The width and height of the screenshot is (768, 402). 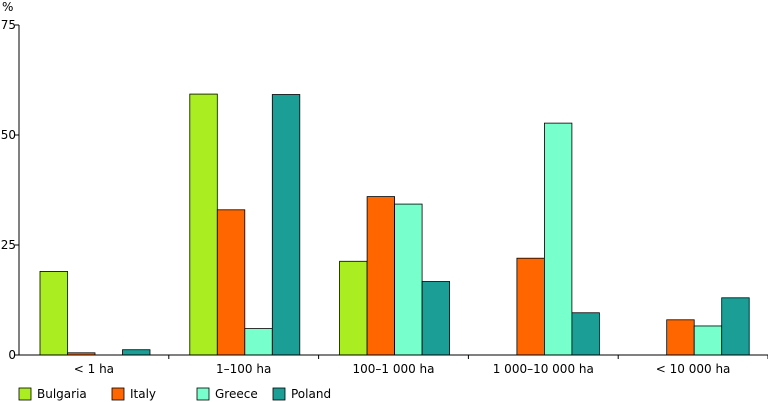 I want to click on legend-label-poland: Poland, so click(x=311, y=394).